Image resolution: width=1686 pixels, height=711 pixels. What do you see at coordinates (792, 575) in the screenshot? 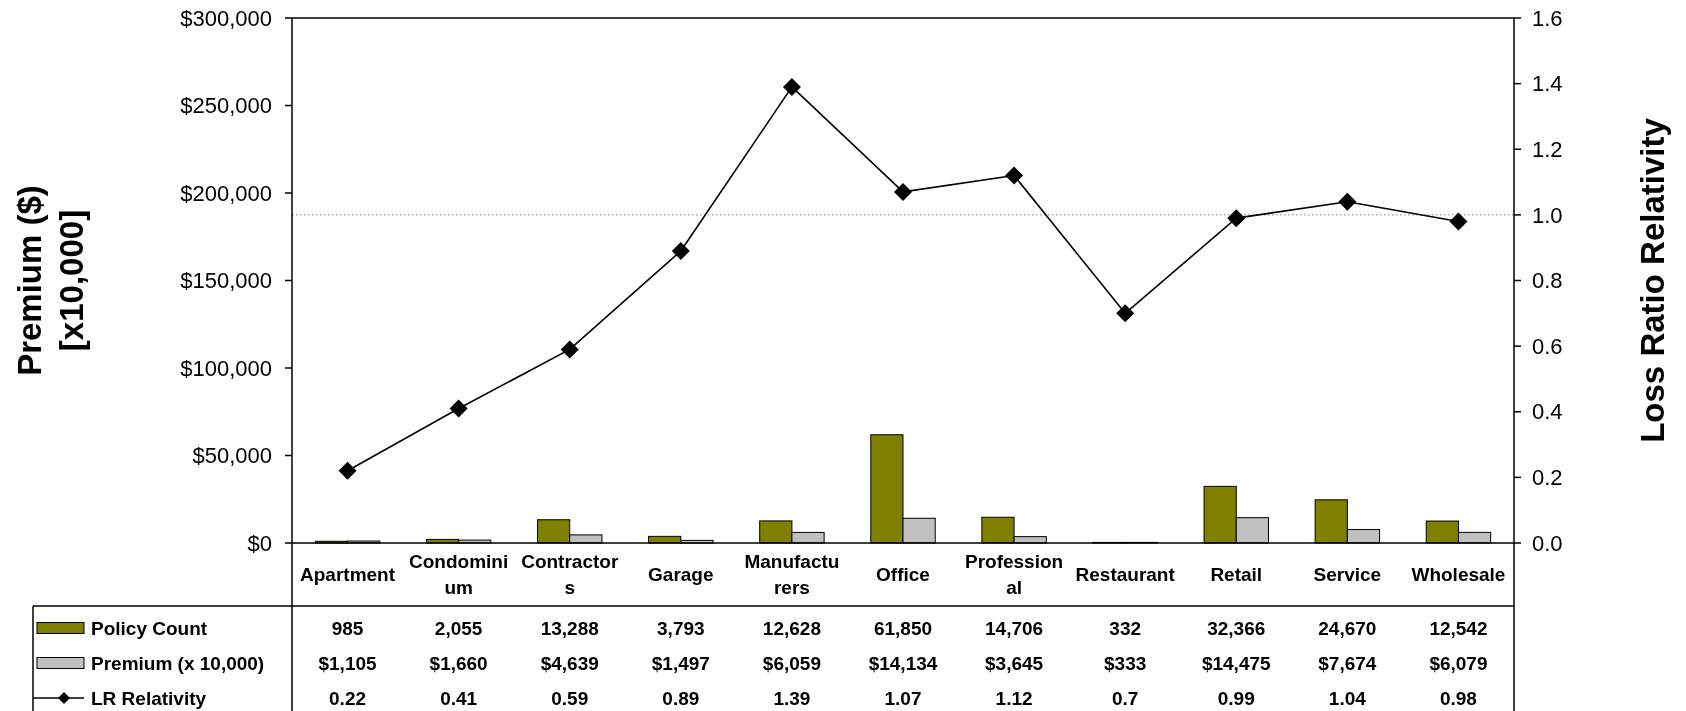
I see `x-tick-label: Manufacturers` at bounding box center [792, 575].